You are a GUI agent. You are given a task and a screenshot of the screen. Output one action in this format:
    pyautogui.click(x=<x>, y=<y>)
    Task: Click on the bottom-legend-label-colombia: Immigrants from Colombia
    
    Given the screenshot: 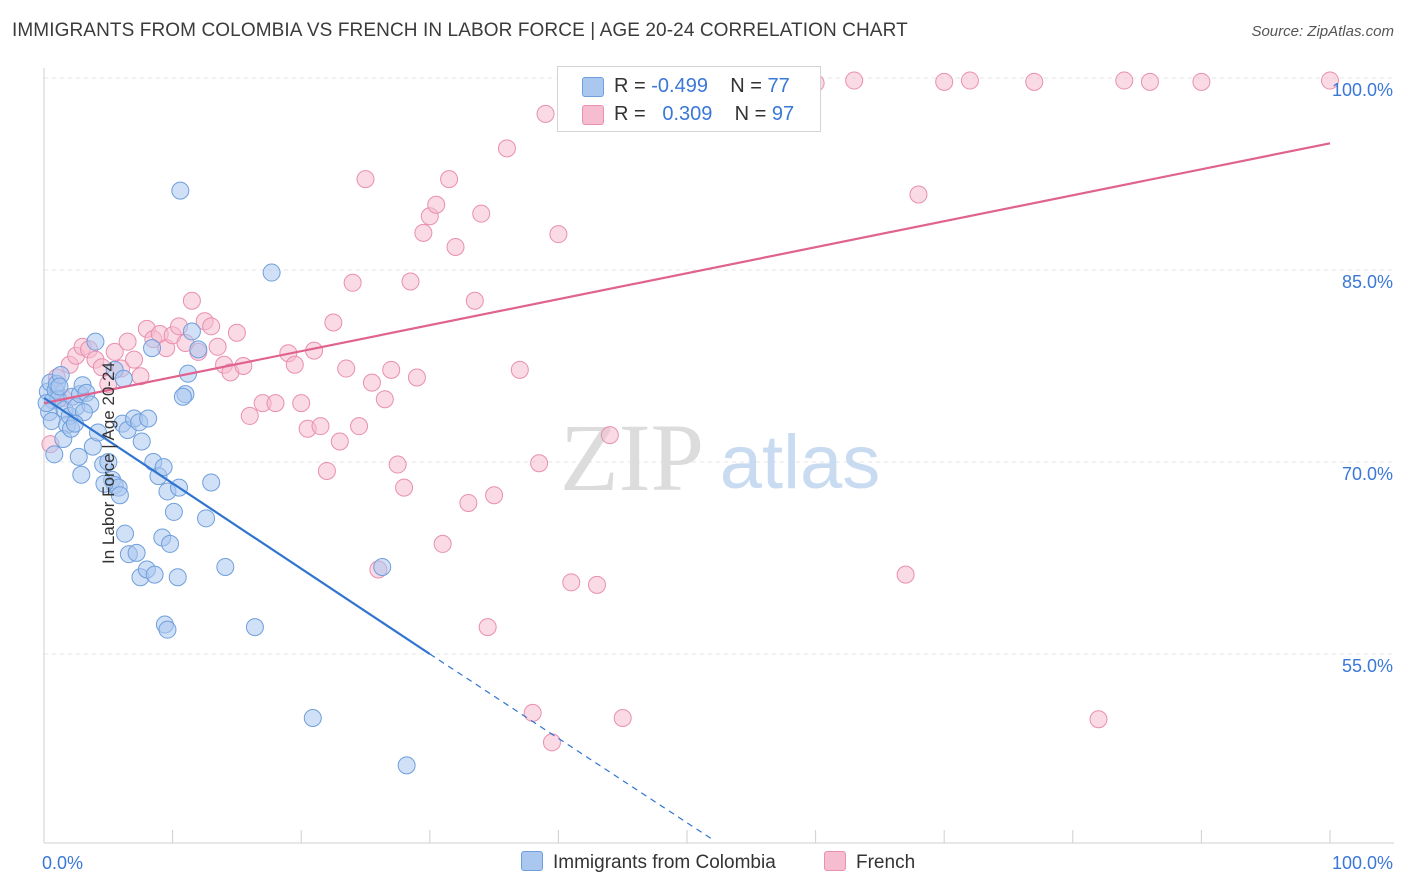 What is the action you would take?
    pyautogui.click(x=664, y=862)
    